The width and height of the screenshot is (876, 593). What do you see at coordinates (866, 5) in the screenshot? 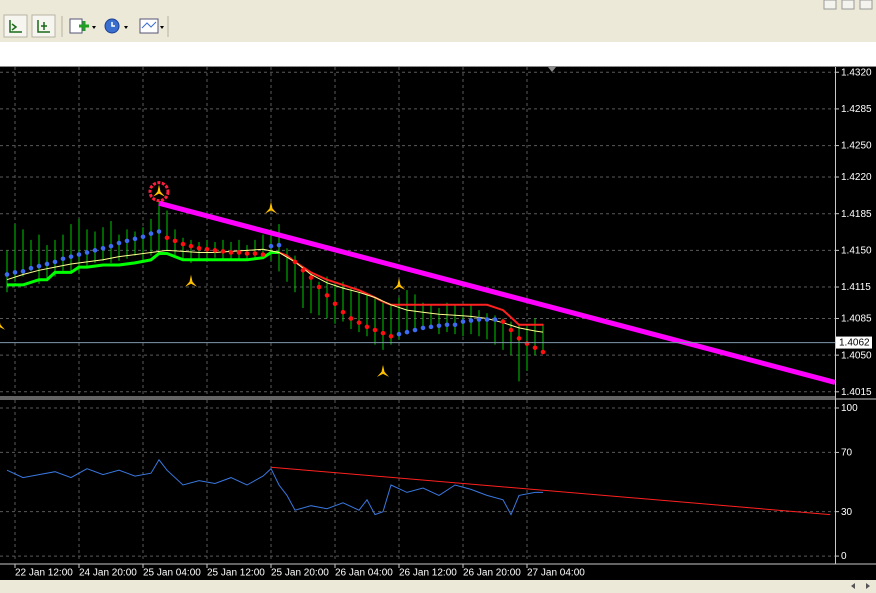
I see `close-button` at bounding box center [866, 5].